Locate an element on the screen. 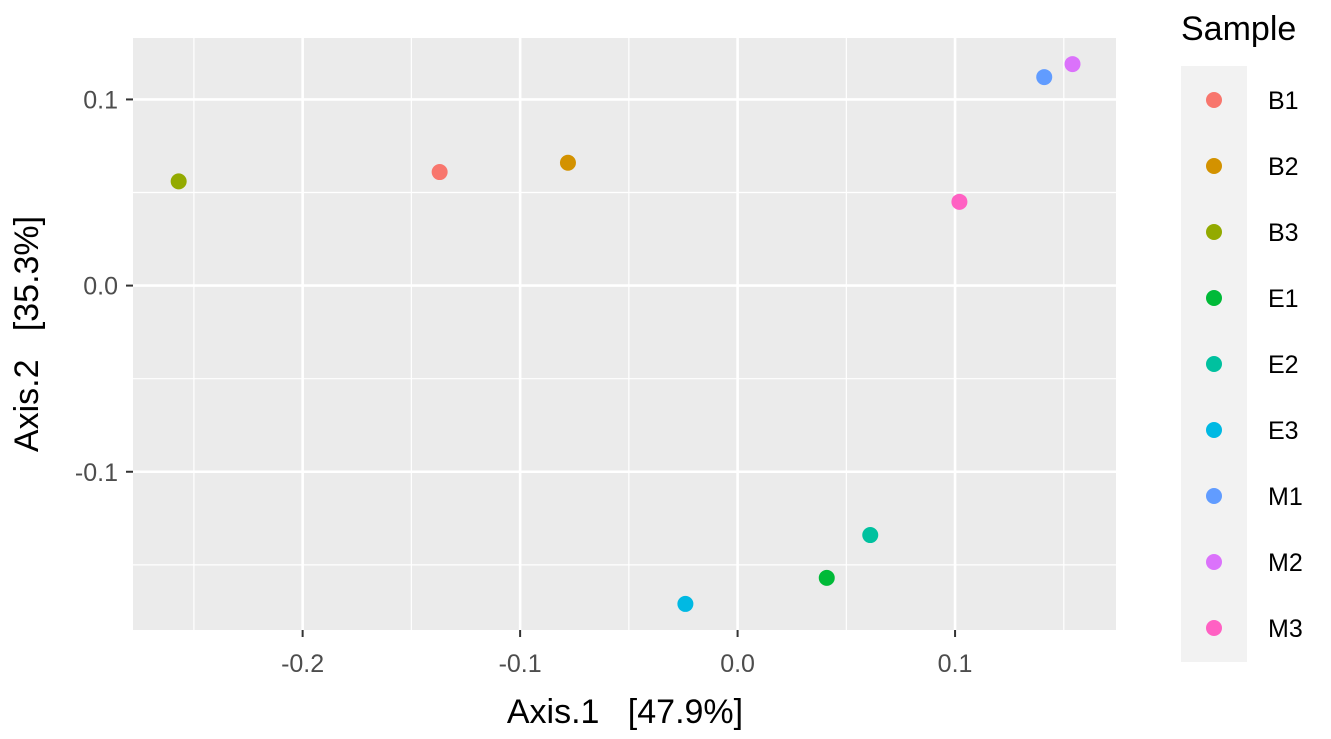  data-point-e2 is located at coordinates (870, 535).